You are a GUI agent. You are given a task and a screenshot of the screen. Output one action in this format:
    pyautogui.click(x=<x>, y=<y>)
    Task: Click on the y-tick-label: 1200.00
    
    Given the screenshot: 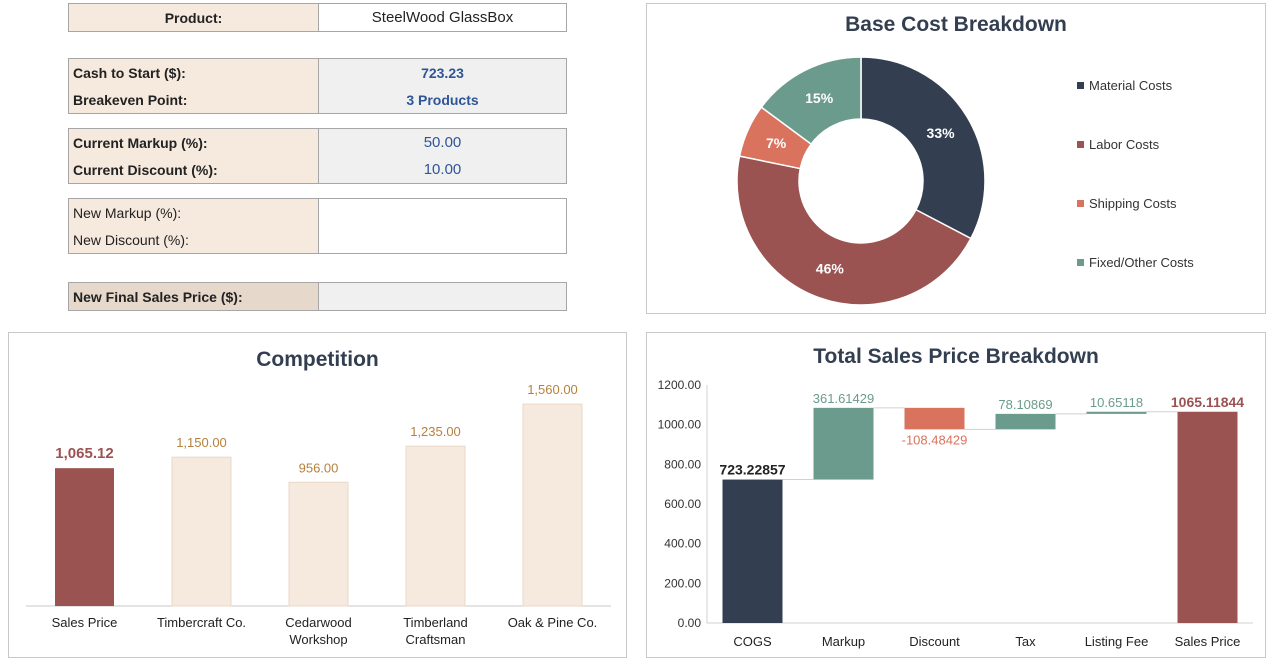 What is the action you would take?
    pyautogui.click(x=680, y=385)
    